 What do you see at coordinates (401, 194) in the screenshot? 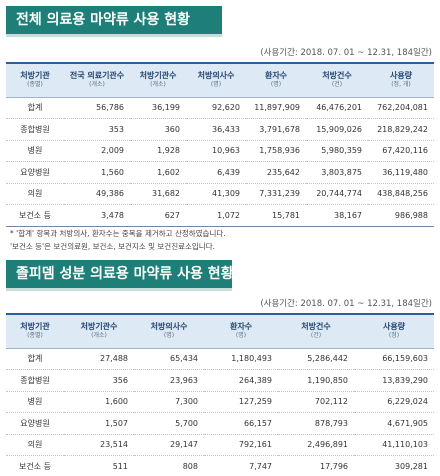
I see `table-cell: 438,848,256` at bounding box center [401, 194].